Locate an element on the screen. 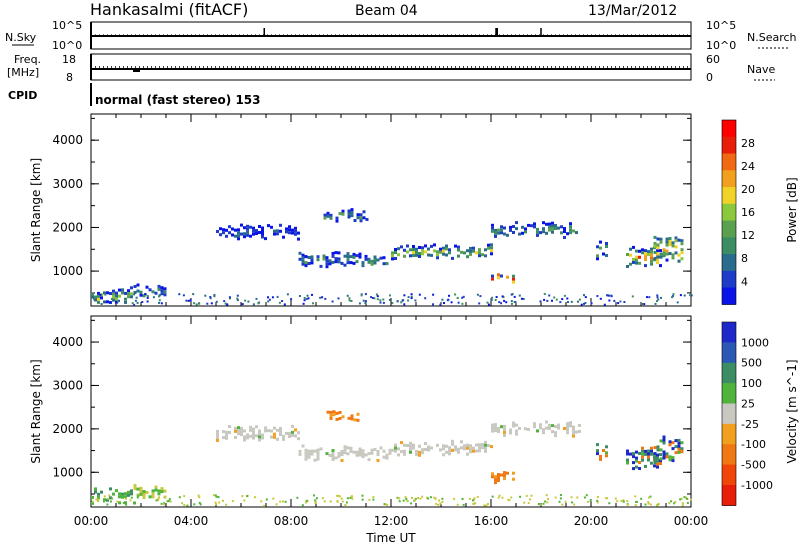  power-colorbar-tick-5: 24 is located at coordinates (748, 166).